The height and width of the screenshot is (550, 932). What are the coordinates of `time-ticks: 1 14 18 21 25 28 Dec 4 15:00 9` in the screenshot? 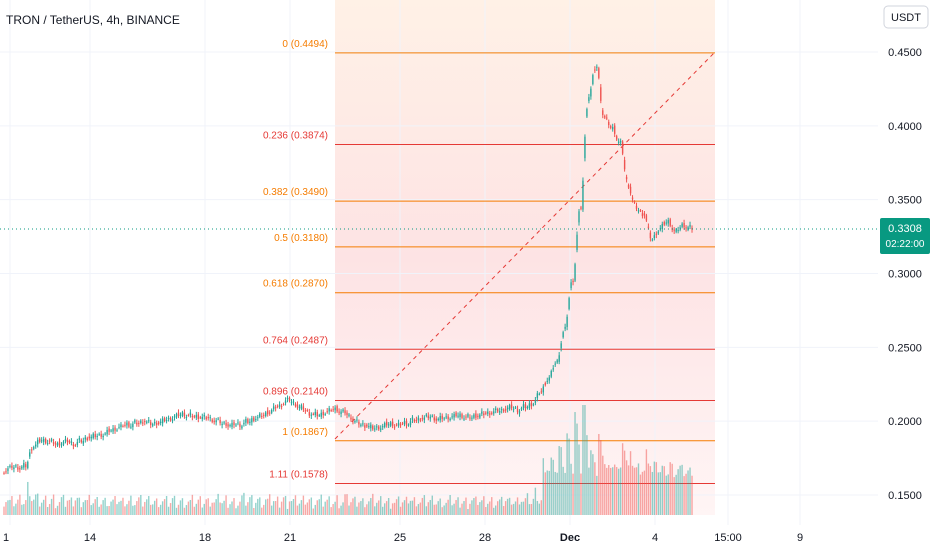 It's located at (403, 538).